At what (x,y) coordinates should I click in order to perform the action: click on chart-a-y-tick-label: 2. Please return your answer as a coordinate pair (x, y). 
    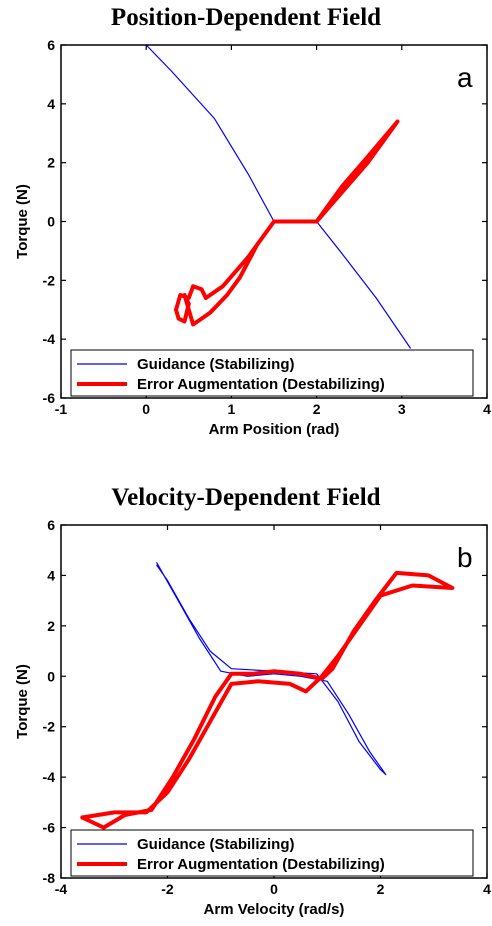
    Looking at the image, I should click on (51, 163).